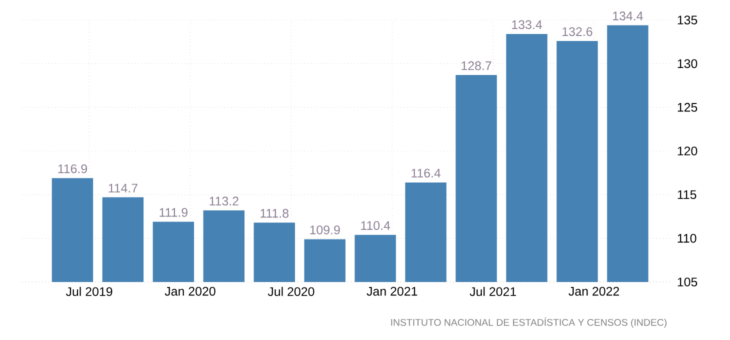 Image resolution: width=730 pixels, height=340 pixels. I want to click on y-tick-label: 115, so click(687, 195).